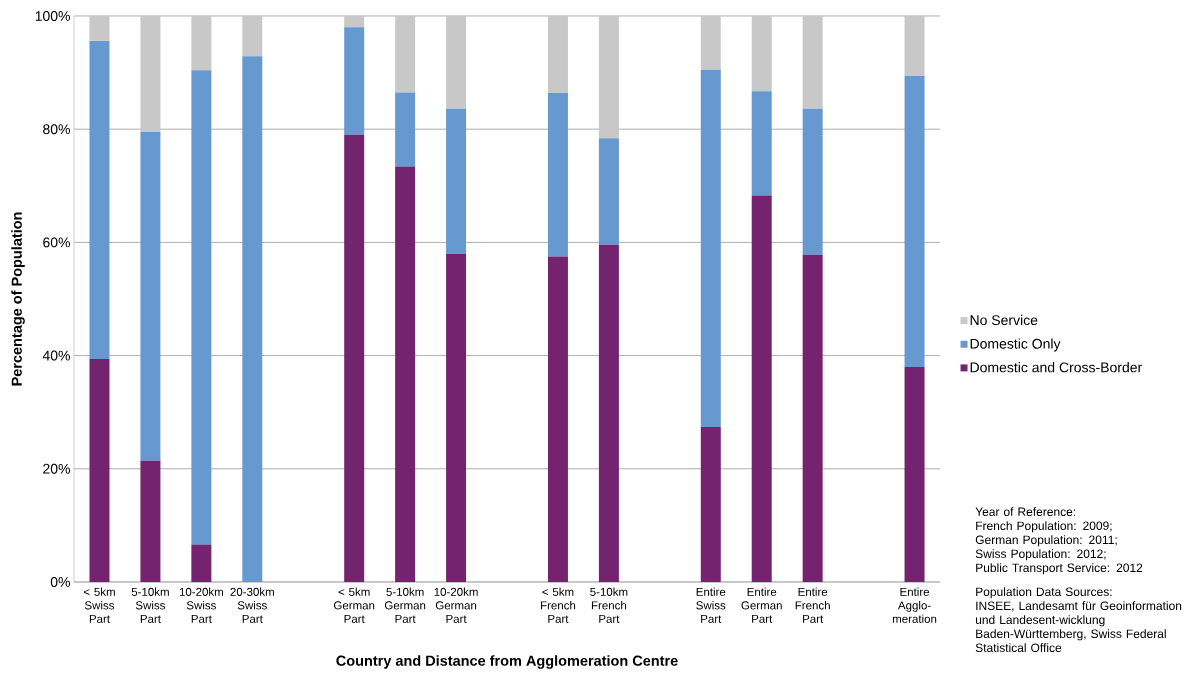 This screenshot has height=679, width=1194. What do you see at coordinates (405, 605) in the screenshot?
I see `x-tick-label: 5-10km German Part` at bounding box center [405, 605].